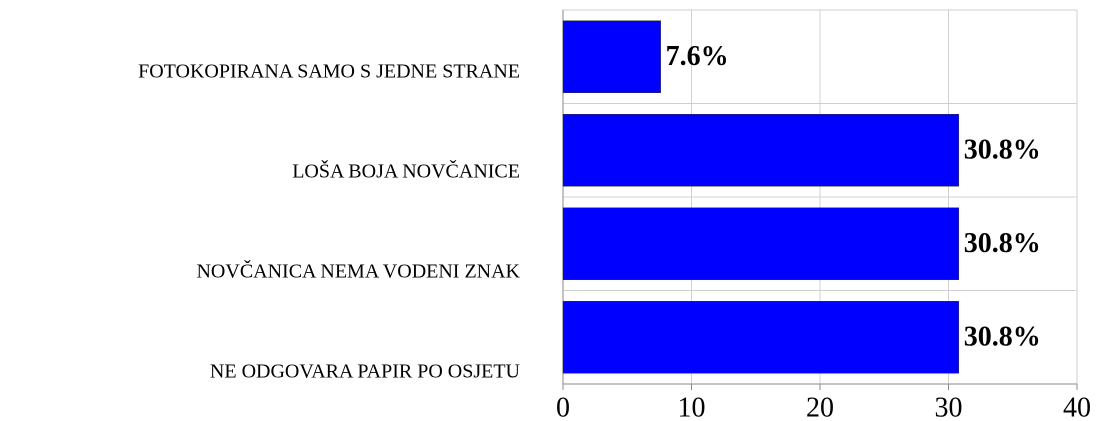 The width and height of the screenshot is (1099, 421). I want to click on x-tick-label: 40, so click(1077, 406).